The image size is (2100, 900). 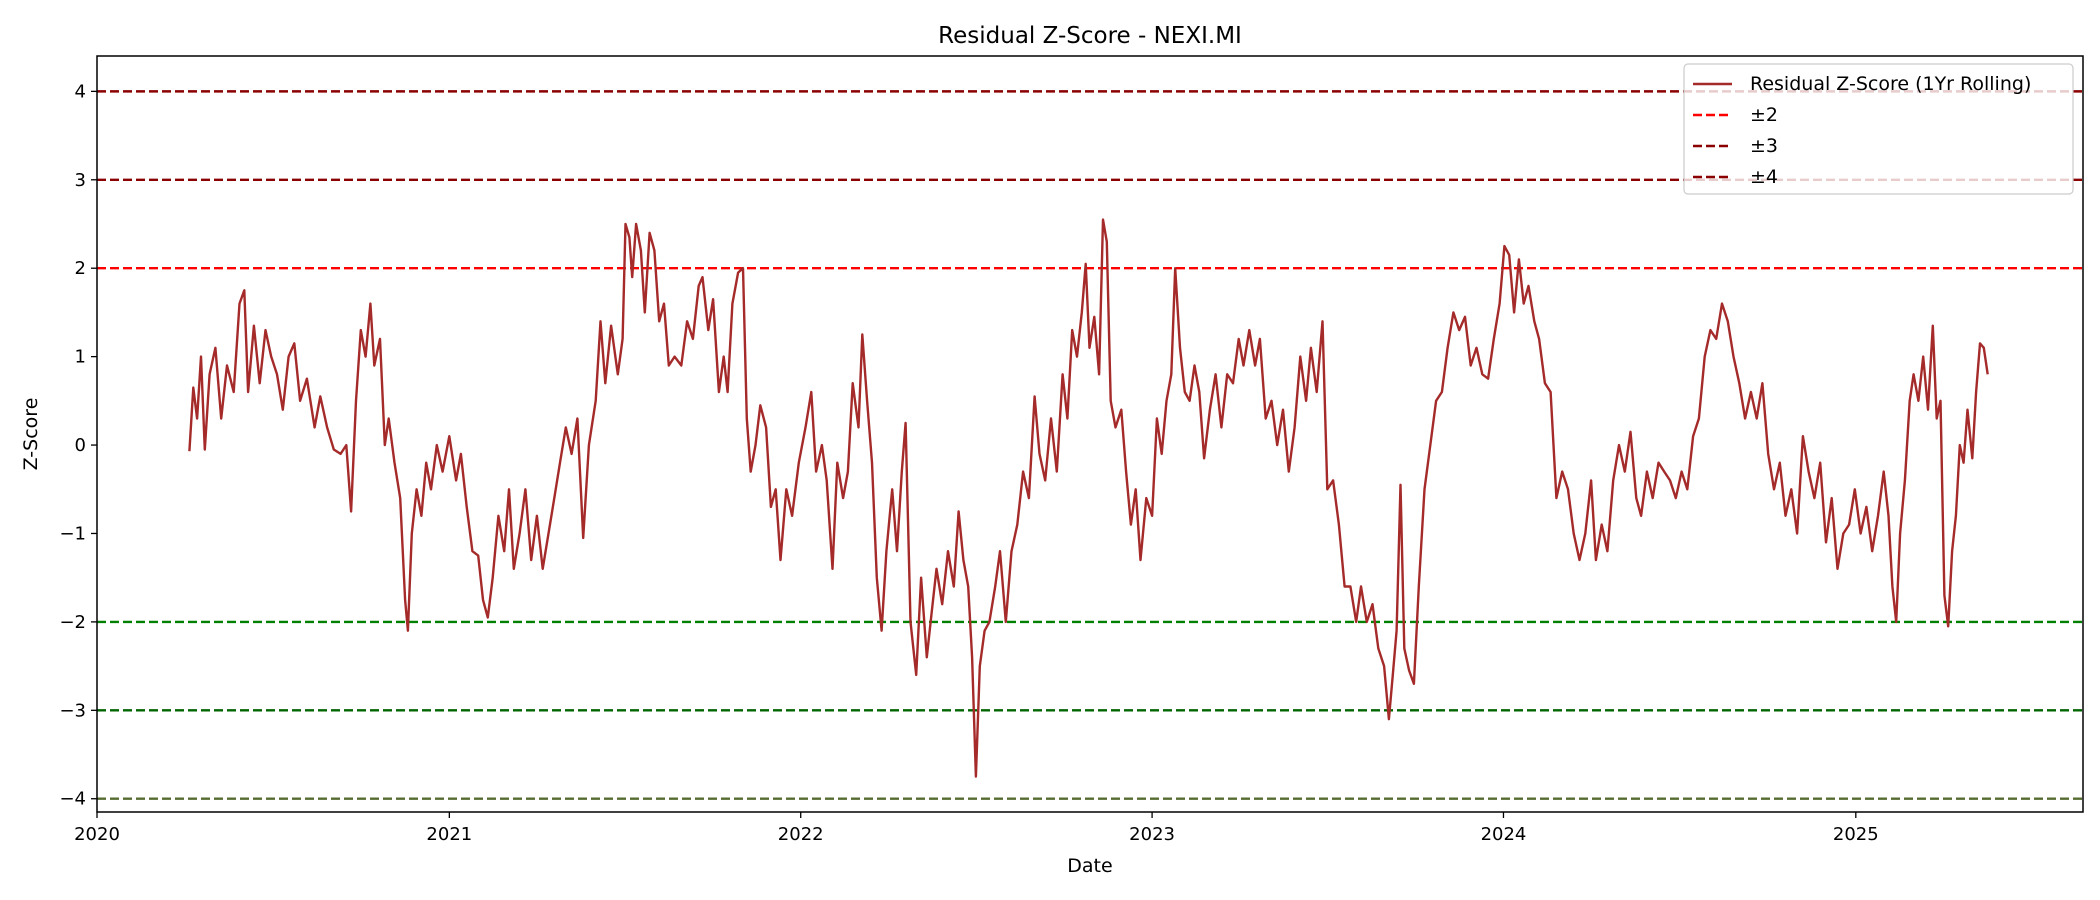 What do you see at coordinates (1862, 130) in the screenshot?
I see `legend-items: Residual Z-Score (1Yr Rolling) ±2 ±3 ±4` at bounding box center [1862, 130].